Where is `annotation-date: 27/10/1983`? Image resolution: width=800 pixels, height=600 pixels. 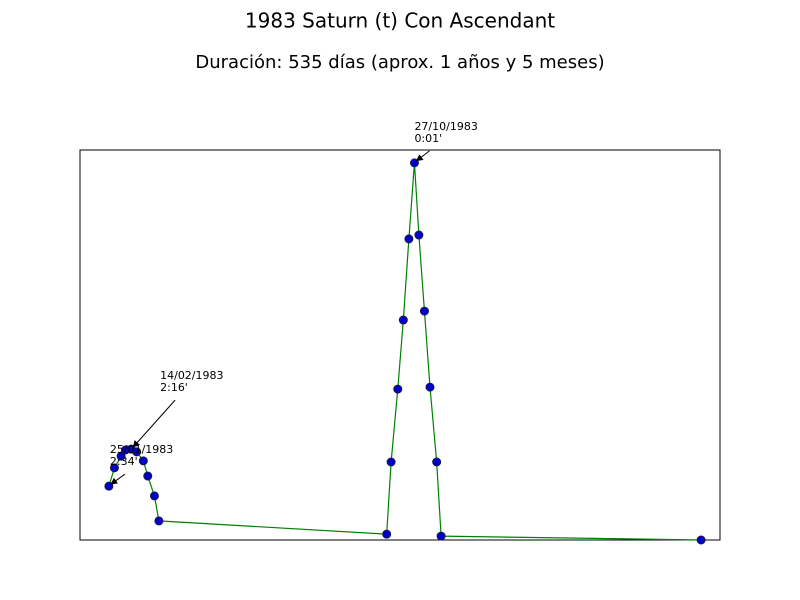
annotation-date: 27/10/1983 is located at coordinates (445, 126).